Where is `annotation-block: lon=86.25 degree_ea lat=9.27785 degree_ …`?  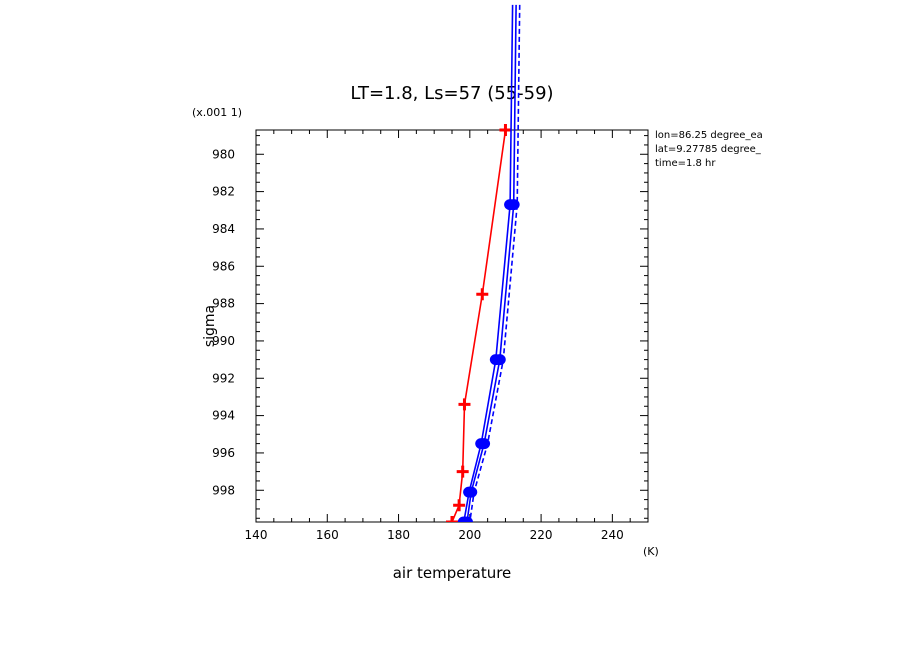
annotation-block: lon=86.25 degree_ea lat=9.27785 degree_ … is located at coordinates (709, 149).